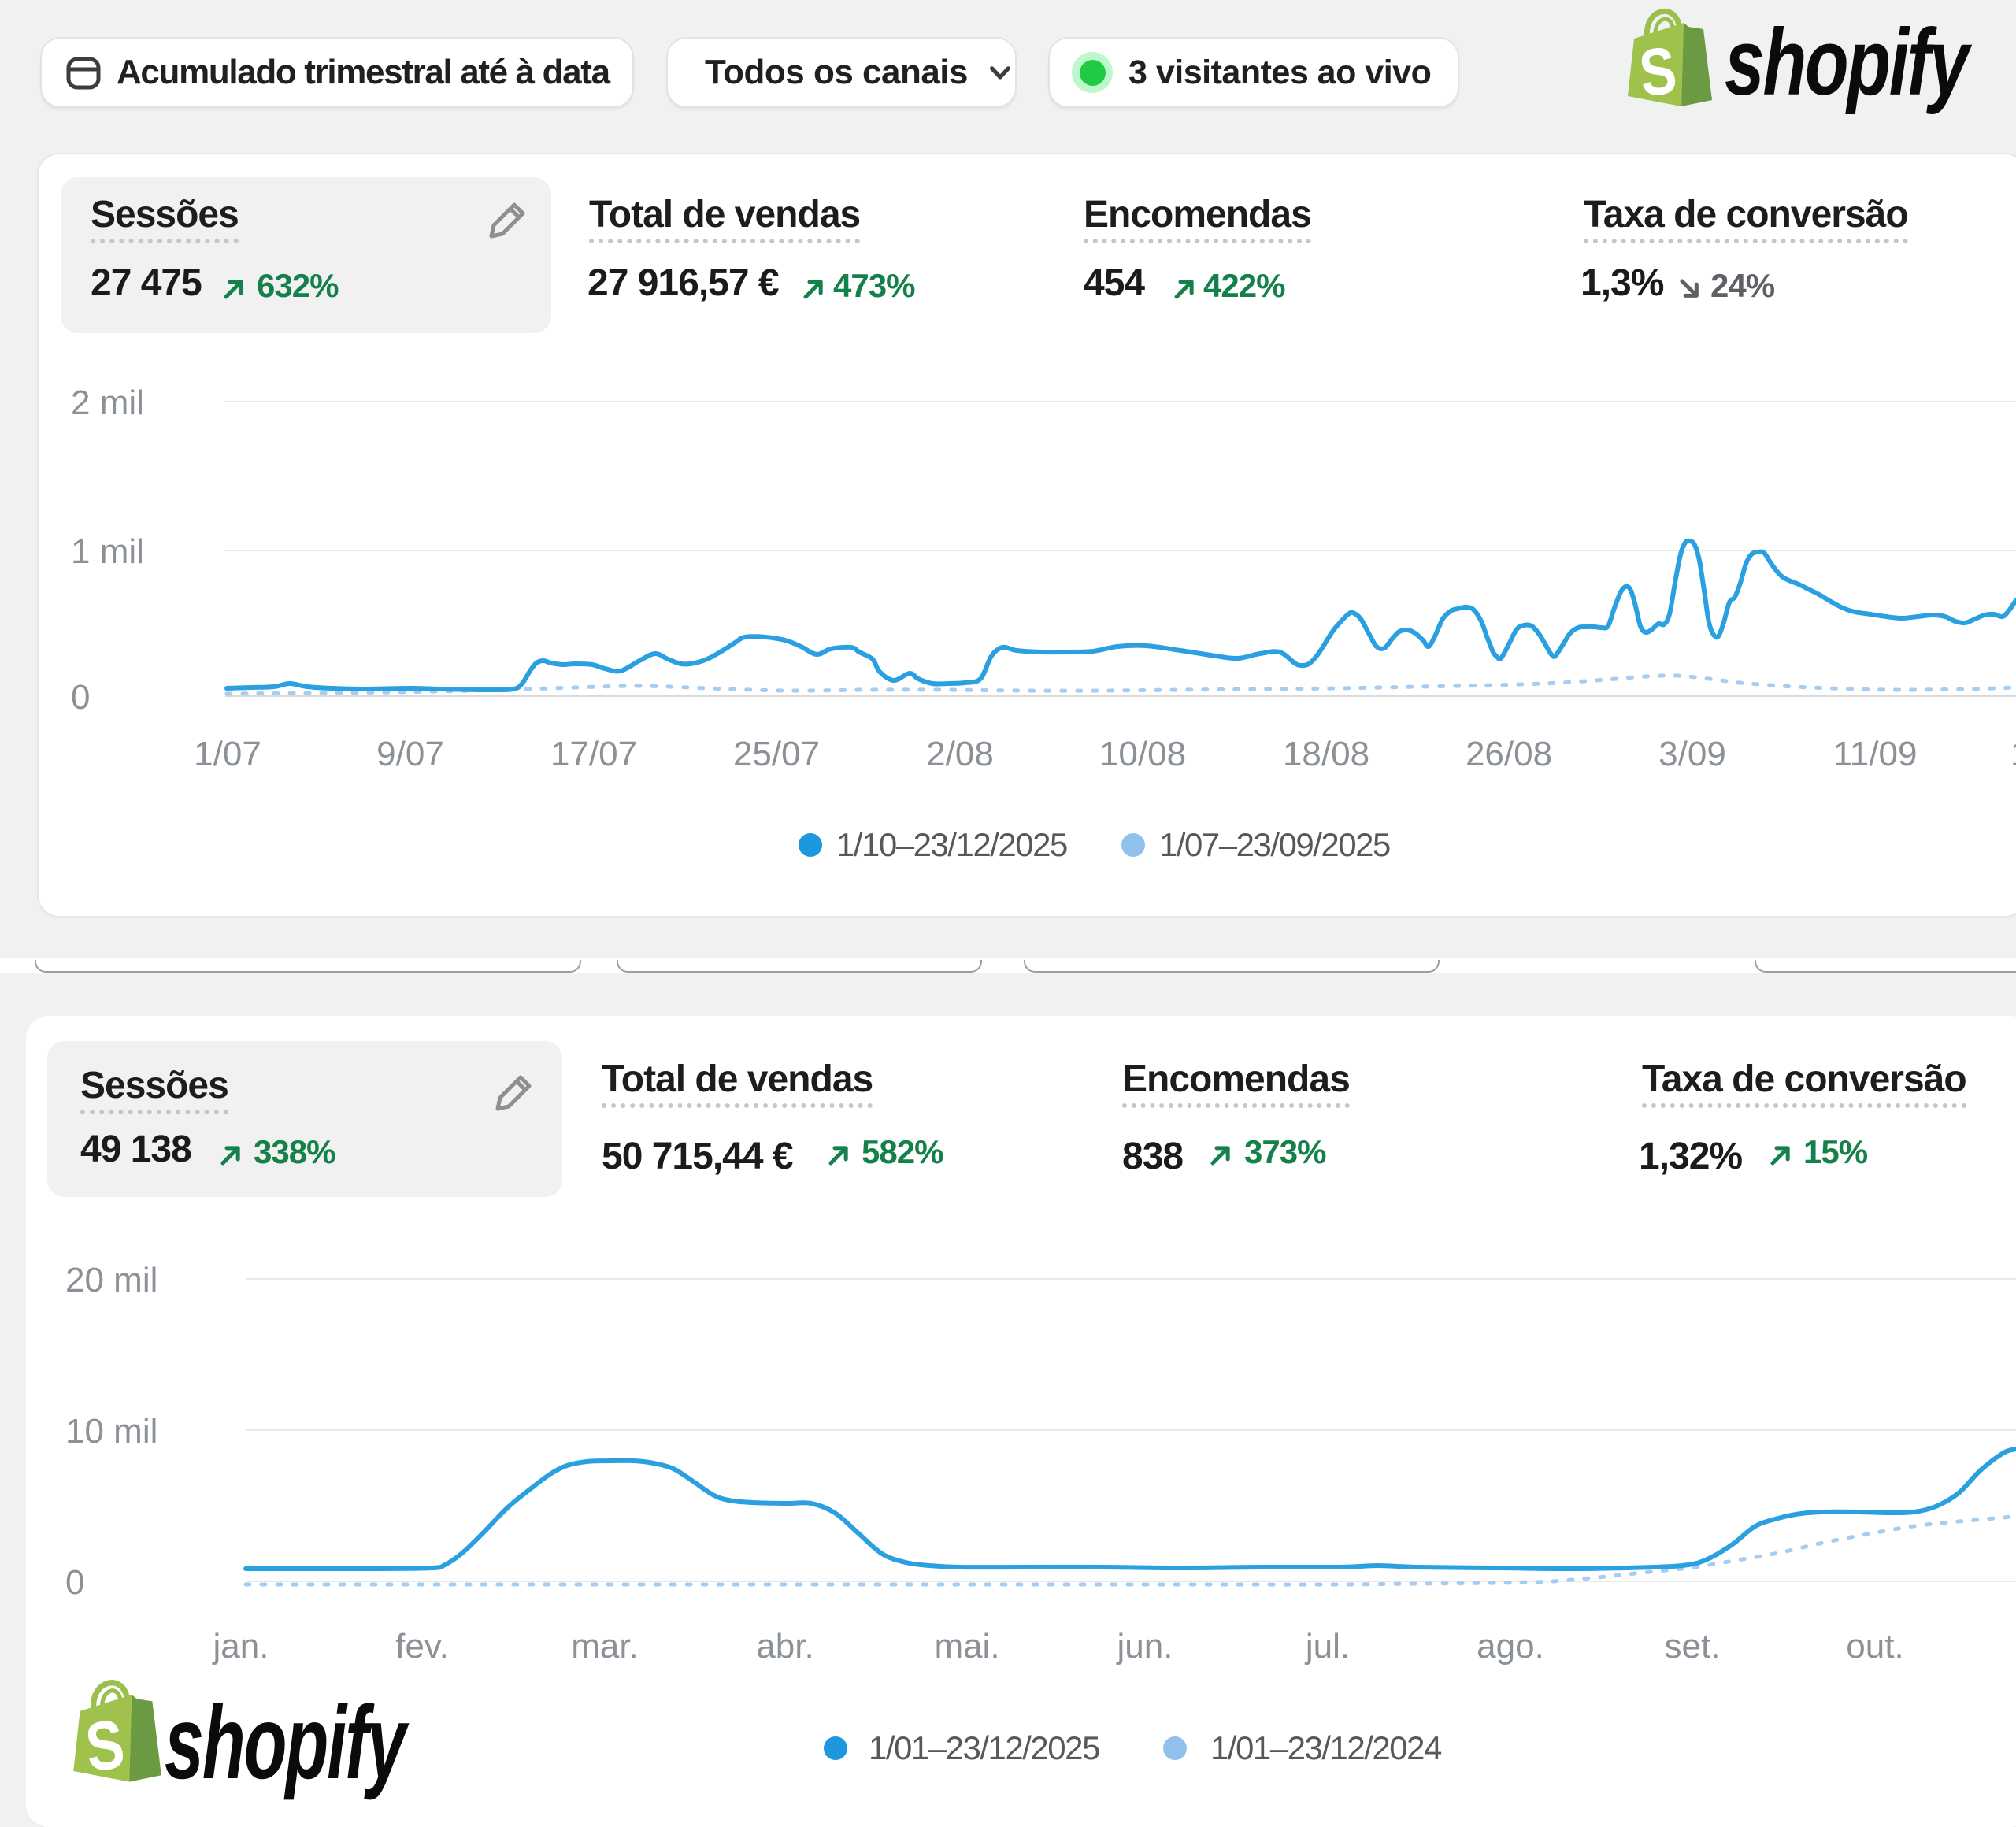 The width and height of the screenshot is (2016, 1827). I want to click on svg-text: mar., so click(605, 1646).